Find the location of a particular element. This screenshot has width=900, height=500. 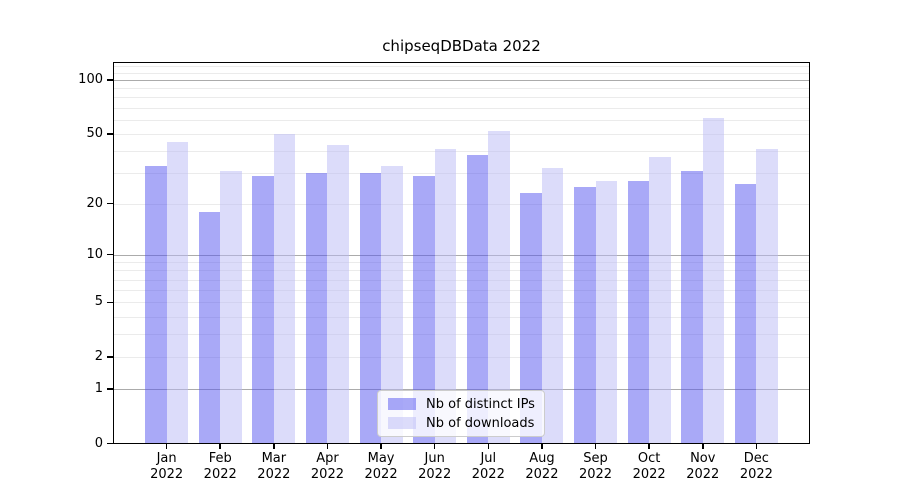

y-tick-label-20: 20 is located at coordinates (94, 203).